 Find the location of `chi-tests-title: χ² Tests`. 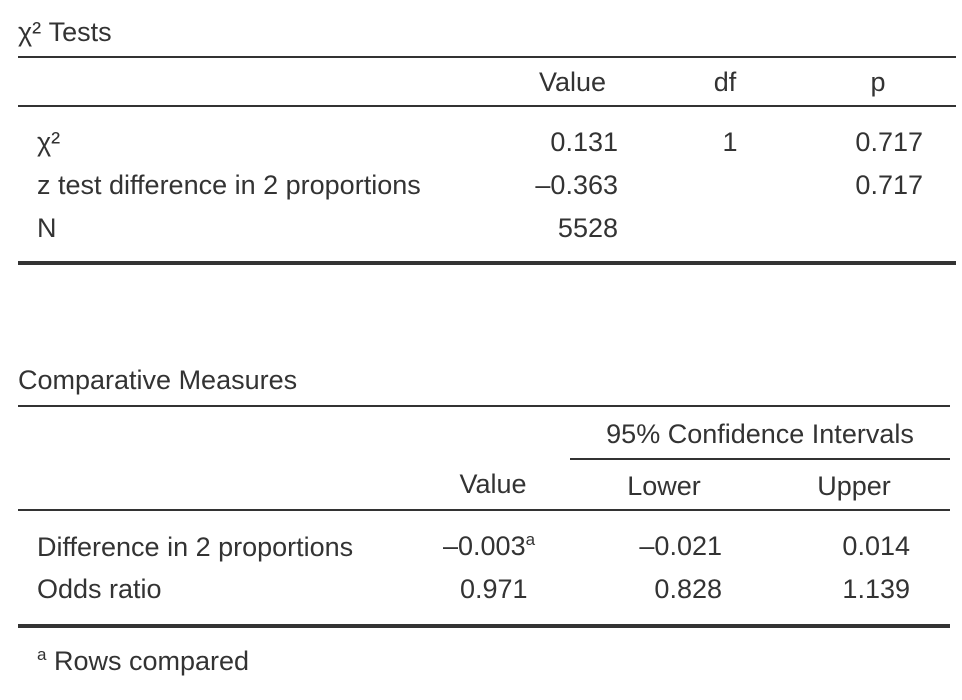

chi-tests-title: χ² Tests is located at coordinates (65, 32).